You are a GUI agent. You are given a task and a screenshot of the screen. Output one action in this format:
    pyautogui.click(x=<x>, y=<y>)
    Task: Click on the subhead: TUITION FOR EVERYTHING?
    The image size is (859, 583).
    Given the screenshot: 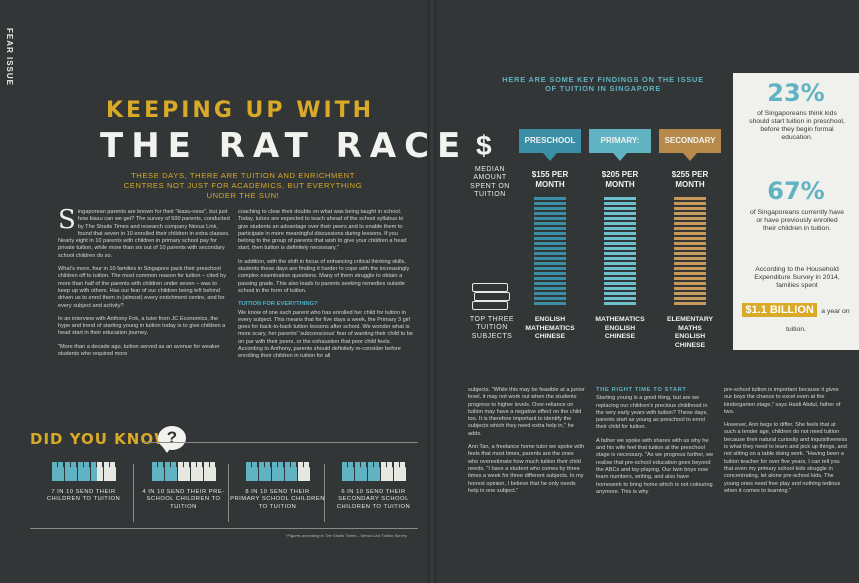 What is the action you would take?
    pyautogui.click(x=278, y=304)
    